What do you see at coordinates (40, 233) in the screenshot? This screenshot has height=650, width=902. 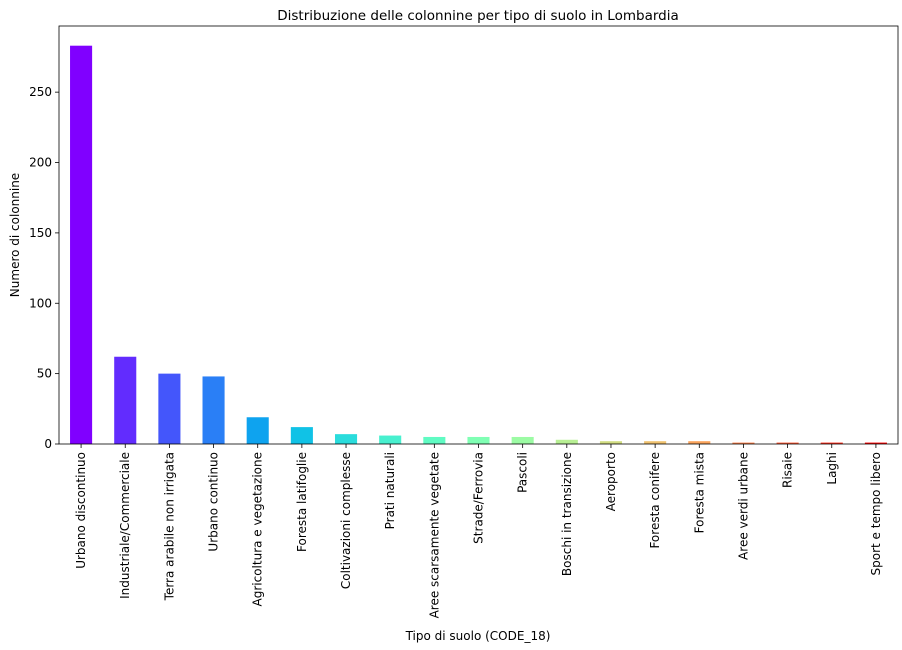 I see `y-tick-label: 150` at bounding box center [40, 233].